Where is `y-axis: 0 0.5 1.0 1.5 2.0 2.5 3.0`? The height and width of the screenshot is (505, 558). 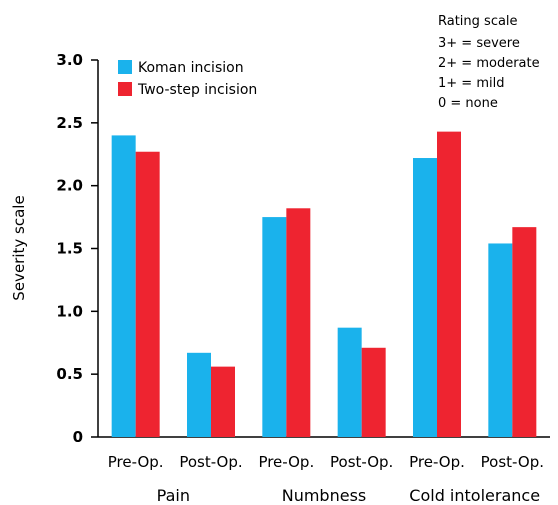
y-axis: 0 0.5 1.0 1.5 2.0 2.5 3.0 is located at coordinates (77, 248).